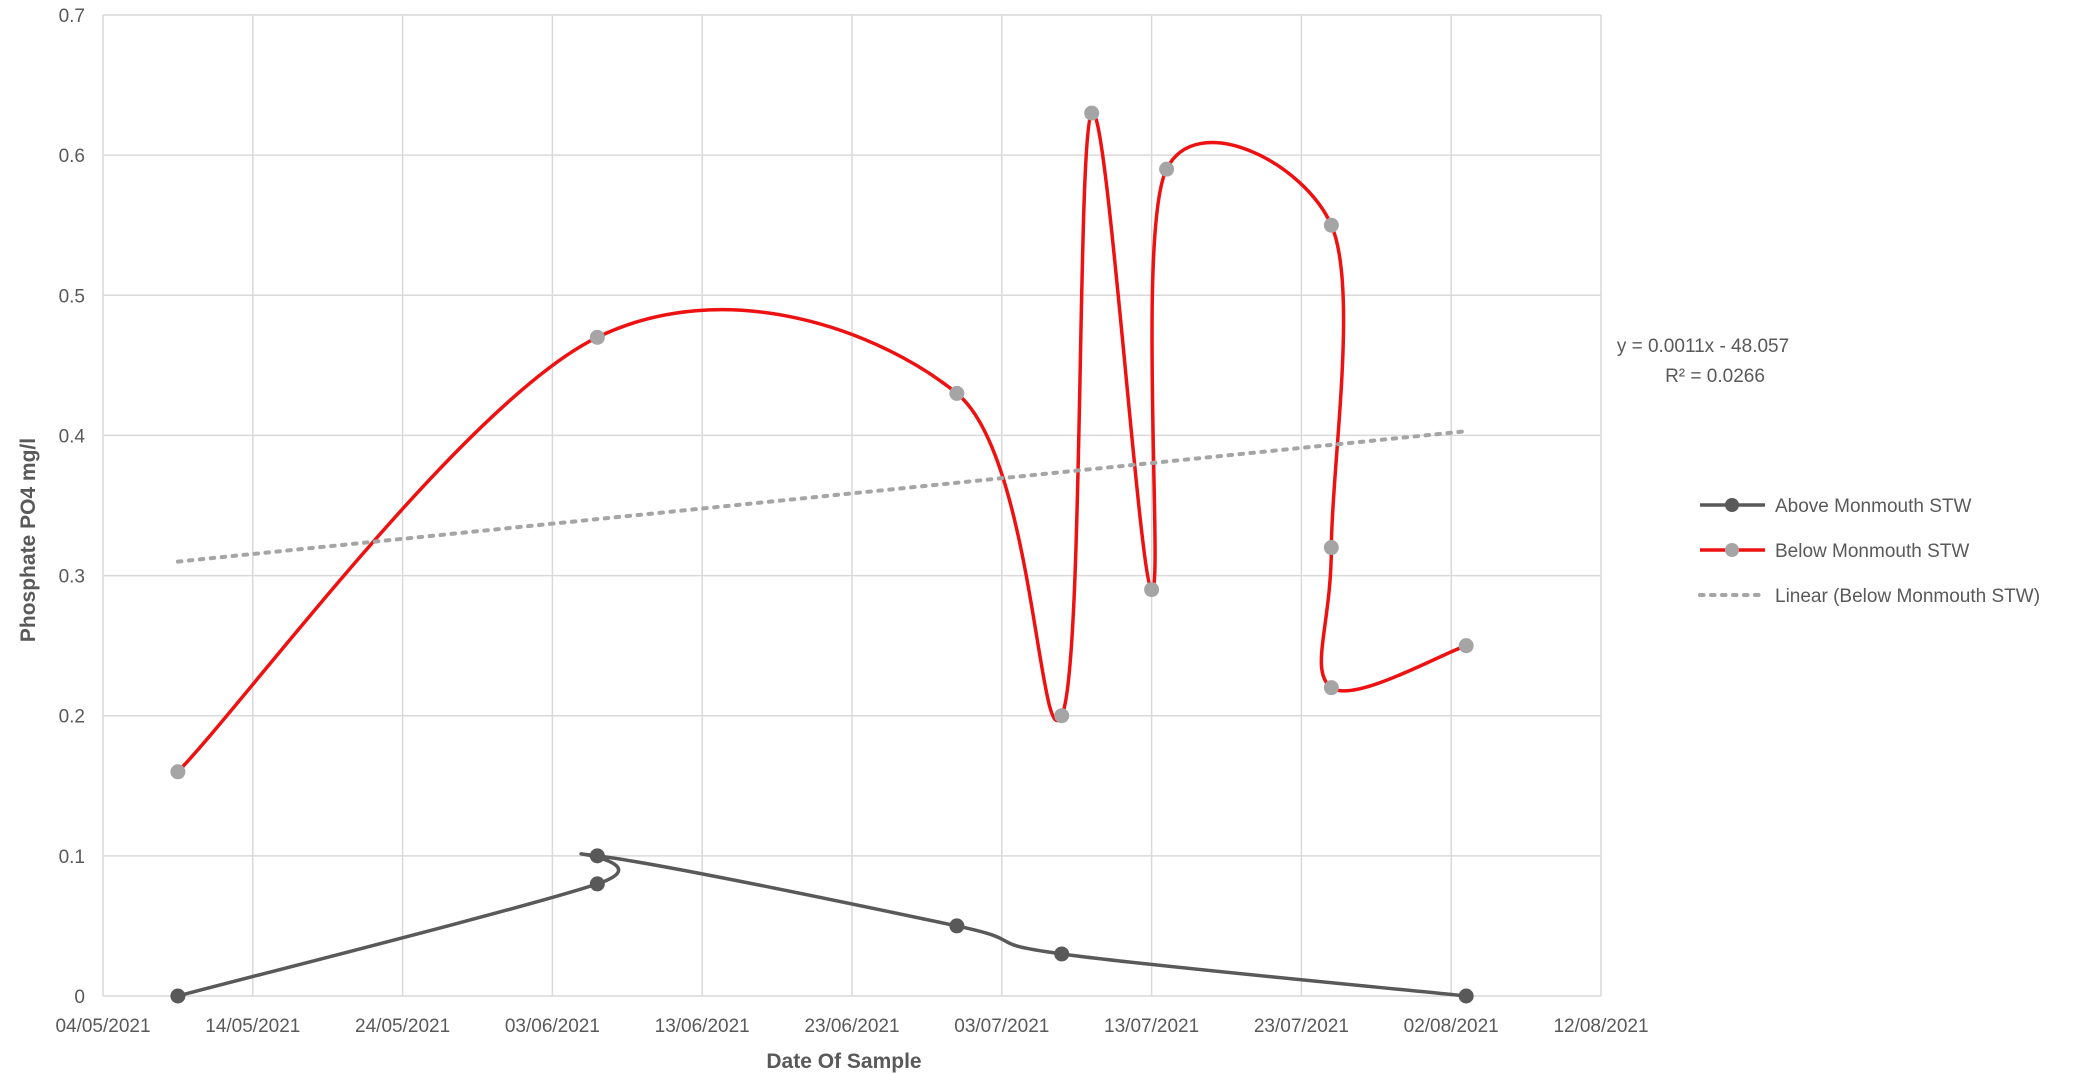 The height and width of the screenshot is (1075, 2100). I want to click on x-tick-label: 23/07/2021, so click(1301, 1026).